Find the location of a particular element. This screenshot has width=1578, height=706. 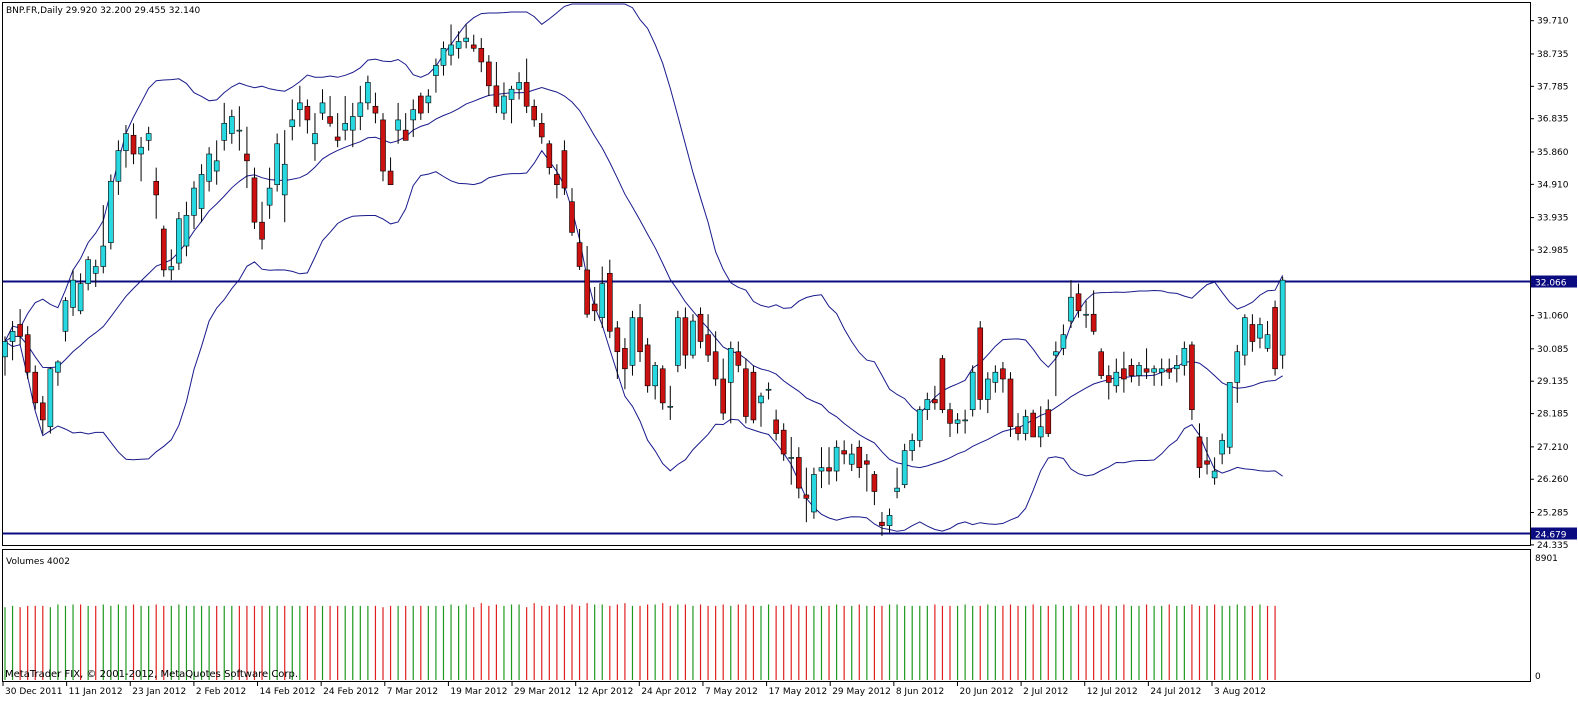

time-tick-label: 23 Jan 2012 is located at coordinates (159, 692).